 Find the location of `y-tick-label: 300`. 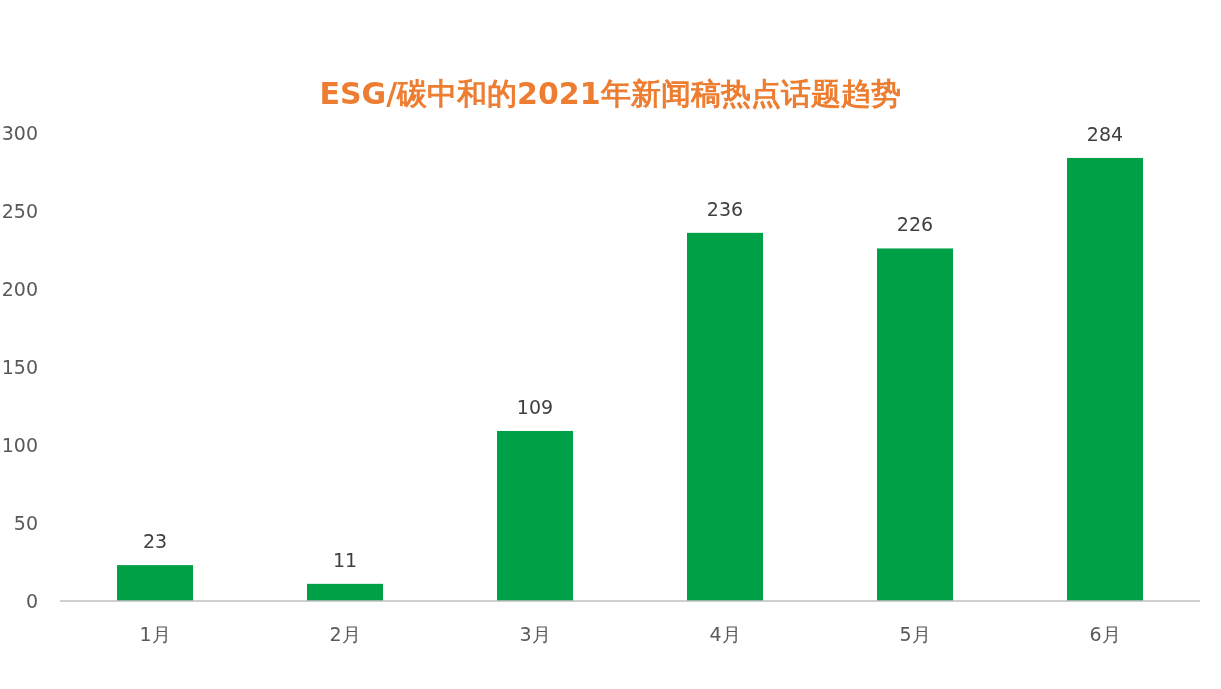

y-tick-label: 300 is located at coordinates (19, 133).